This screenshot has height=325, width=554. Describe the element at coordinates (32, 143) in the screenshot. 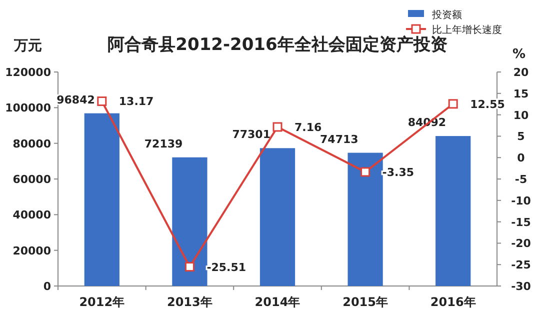

I see `y-tick-label: 80000` at that location.